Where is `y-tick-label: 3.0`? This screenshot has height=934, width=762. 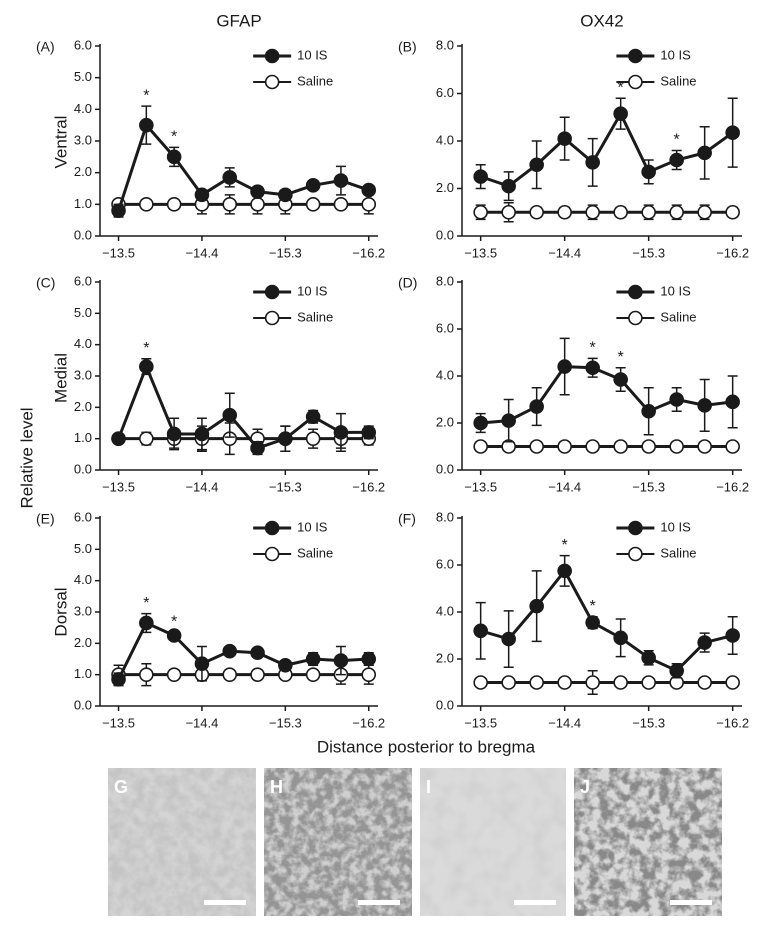 y-tick-label: 3.0 is located at coordinates (83, 139).